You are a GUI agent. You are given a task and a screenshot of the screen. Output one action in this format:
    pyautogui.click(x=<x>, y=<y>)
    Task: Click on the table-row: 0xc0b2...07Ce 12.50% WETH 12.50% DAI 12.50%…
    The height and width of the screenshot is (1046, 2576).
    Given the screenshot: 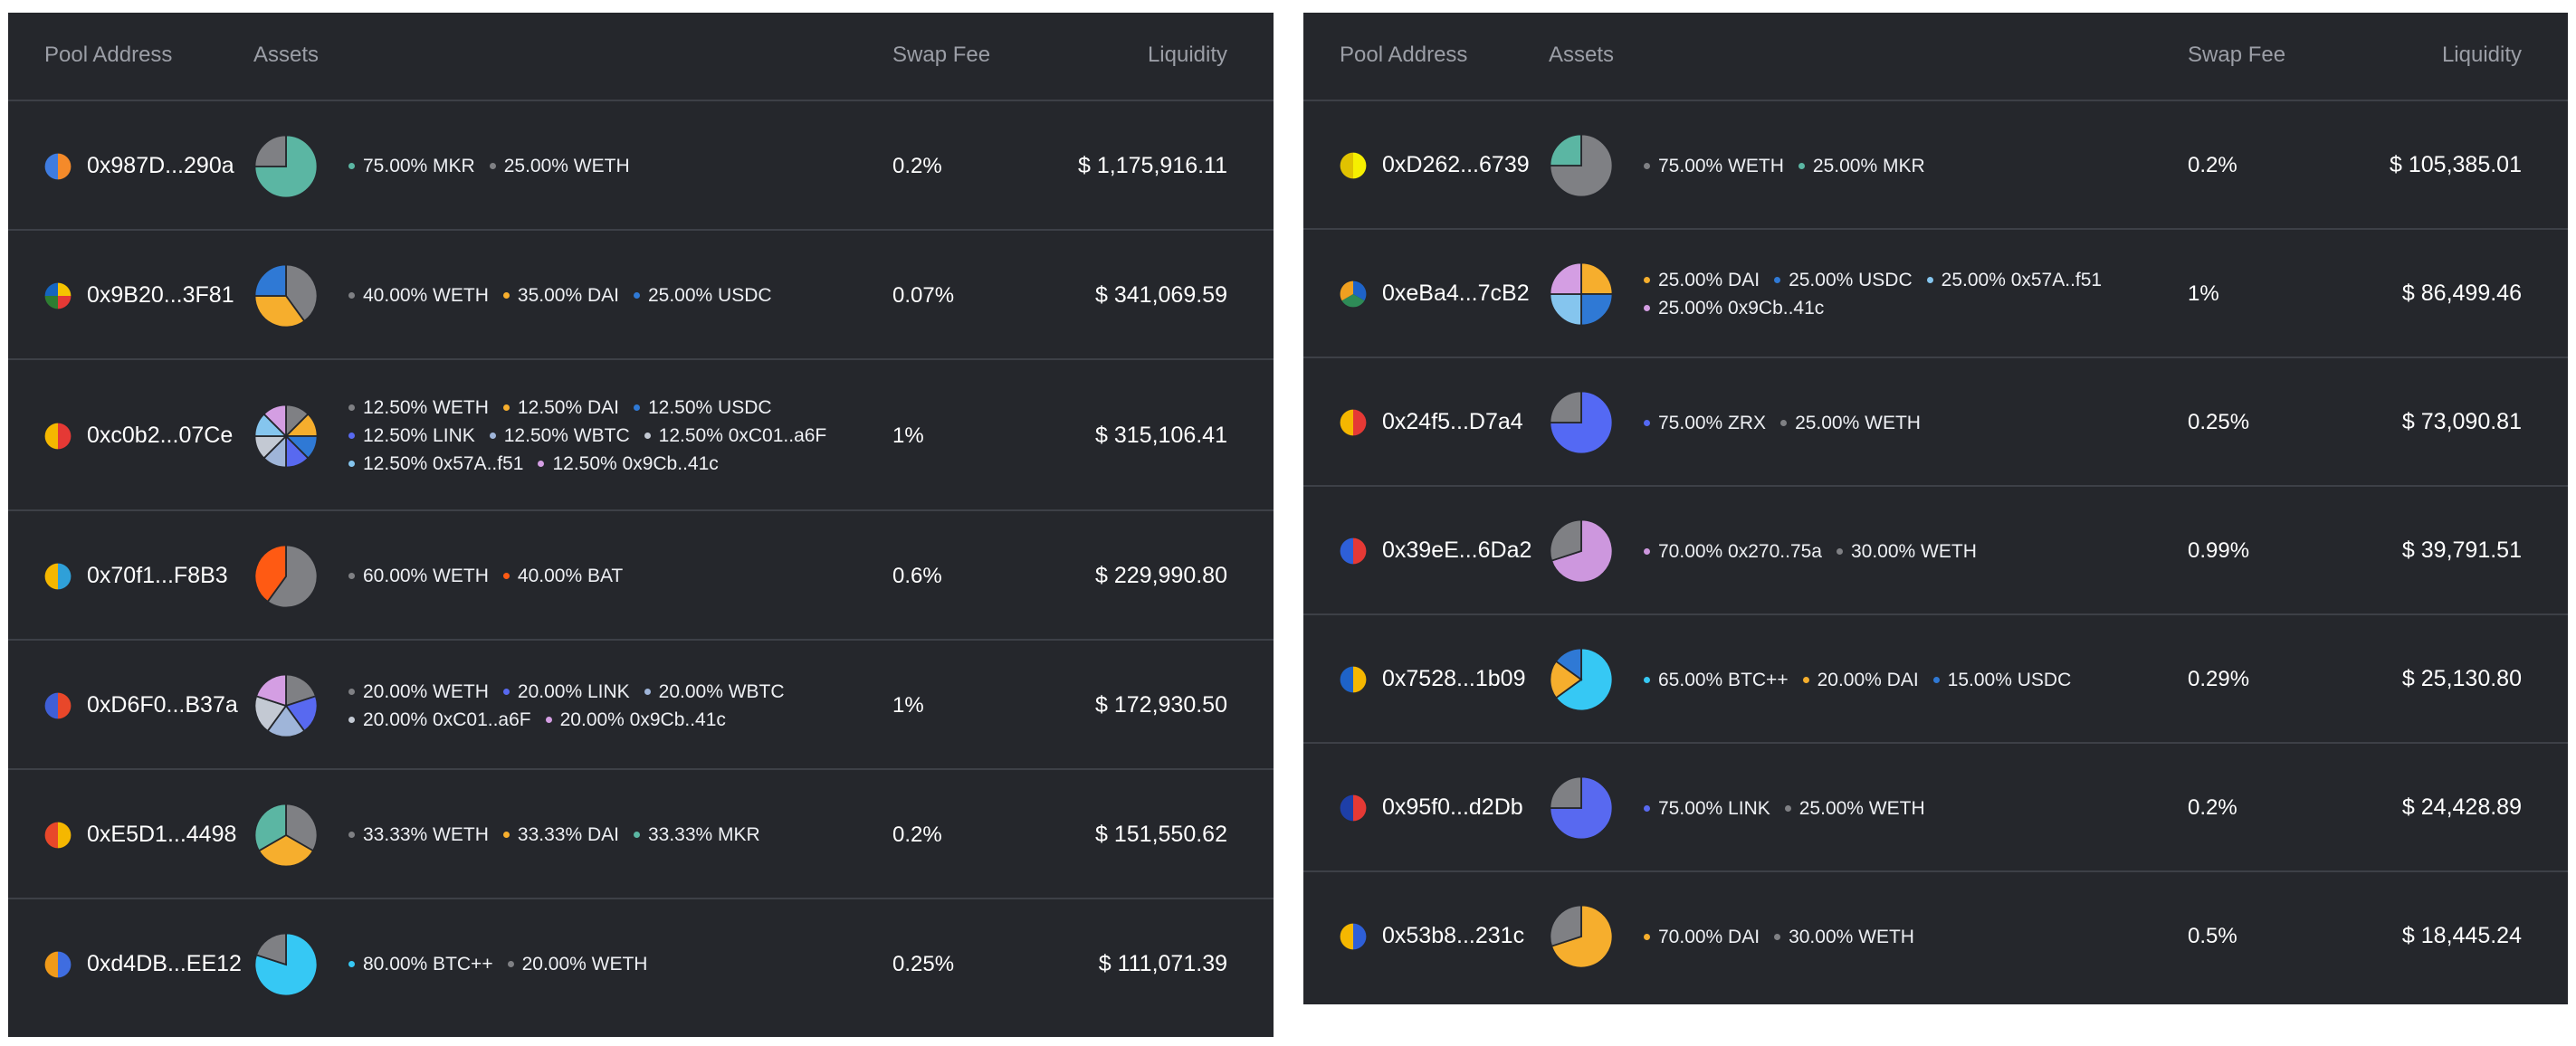 What is the action you would take?
    pyautogui.click(x=641, y=435)
    